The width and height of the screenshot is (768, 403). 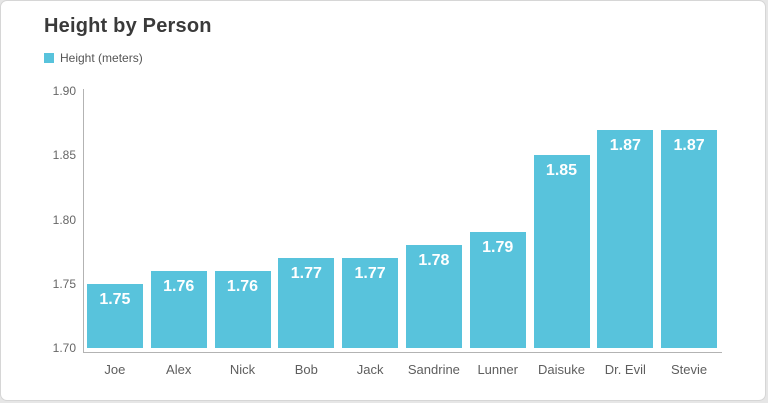 I want to click on y-axis-tick-label: 1.75, so click(x=64, y=283).